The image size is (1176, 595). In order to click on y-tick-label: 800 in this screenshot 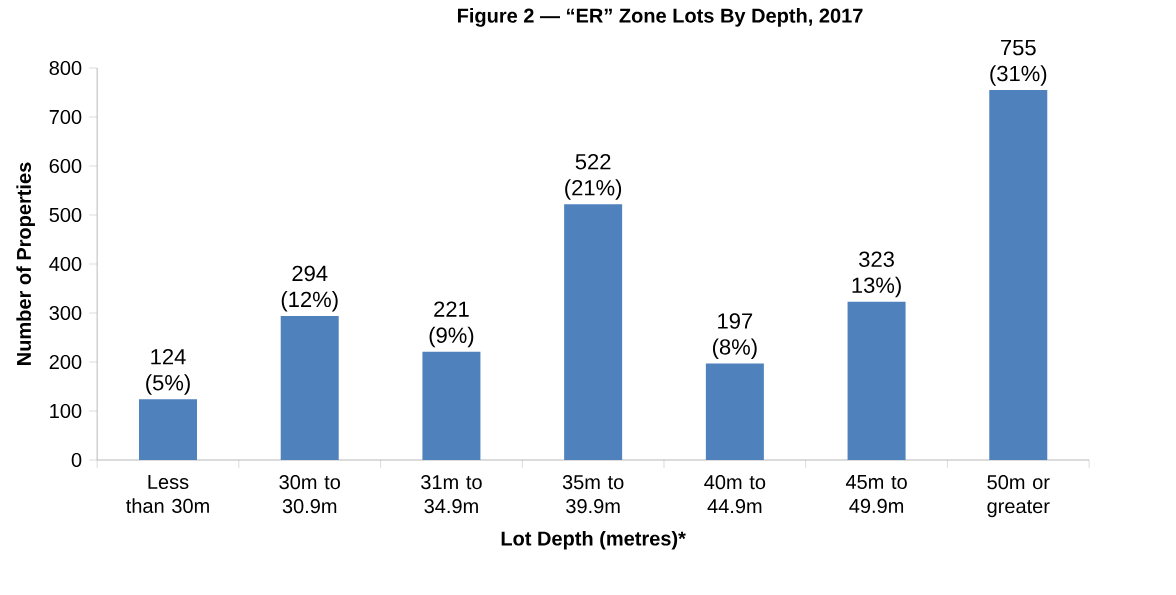, I will do `click(65, 68)`.